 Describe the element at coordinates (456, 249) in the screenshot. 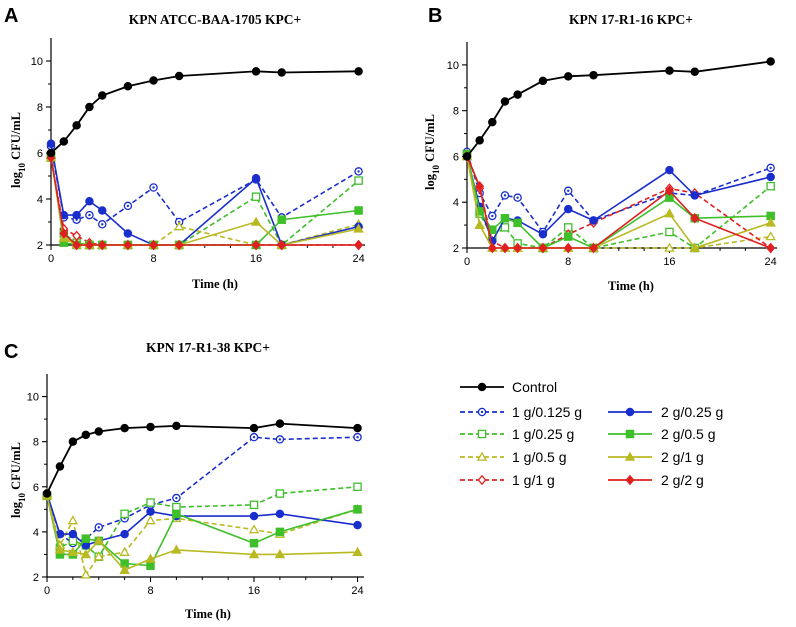

I see `panel-b-y-tick-label: 2` at that location.